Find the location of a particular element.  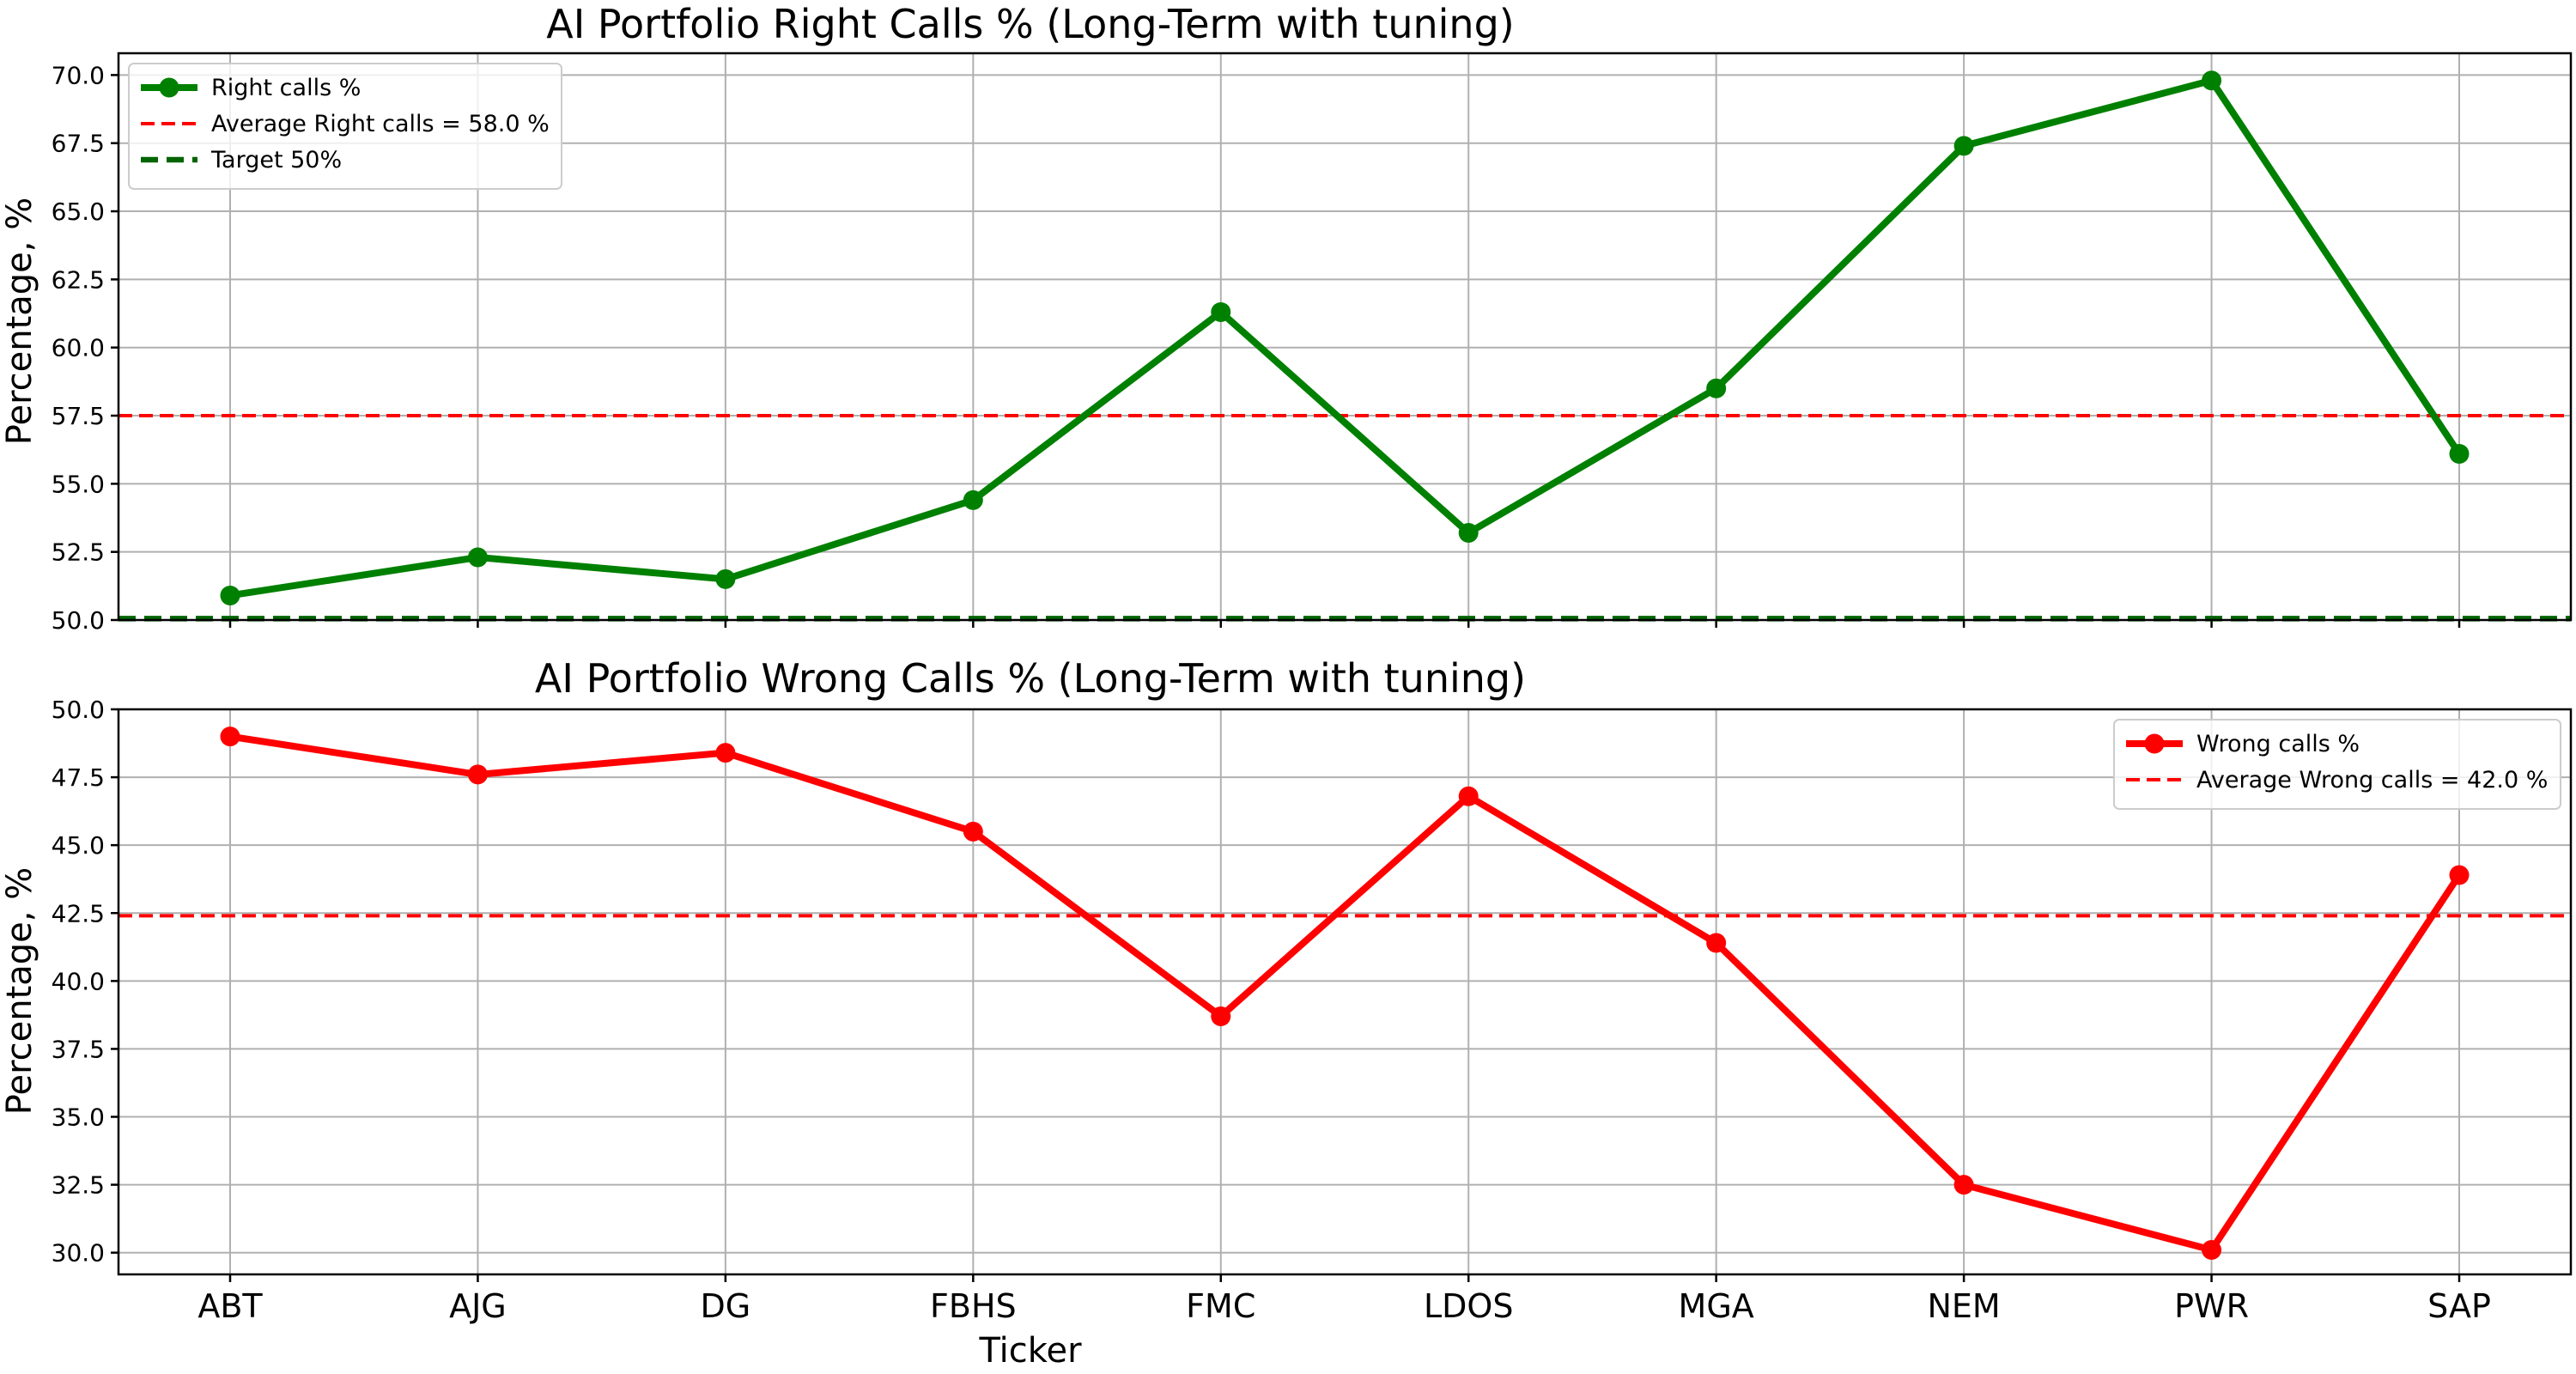

wrong-calls-legend is located at coordinates (2337, 764).